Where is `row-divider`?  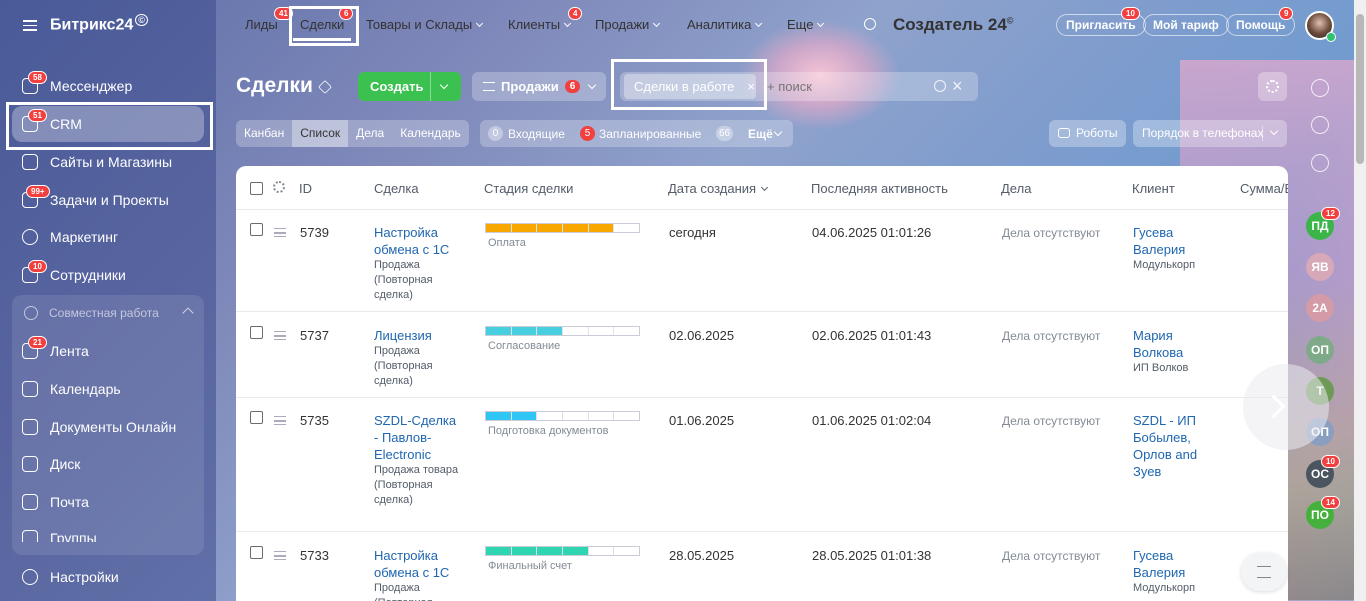
row-divider is located at coordinates (762, 311).